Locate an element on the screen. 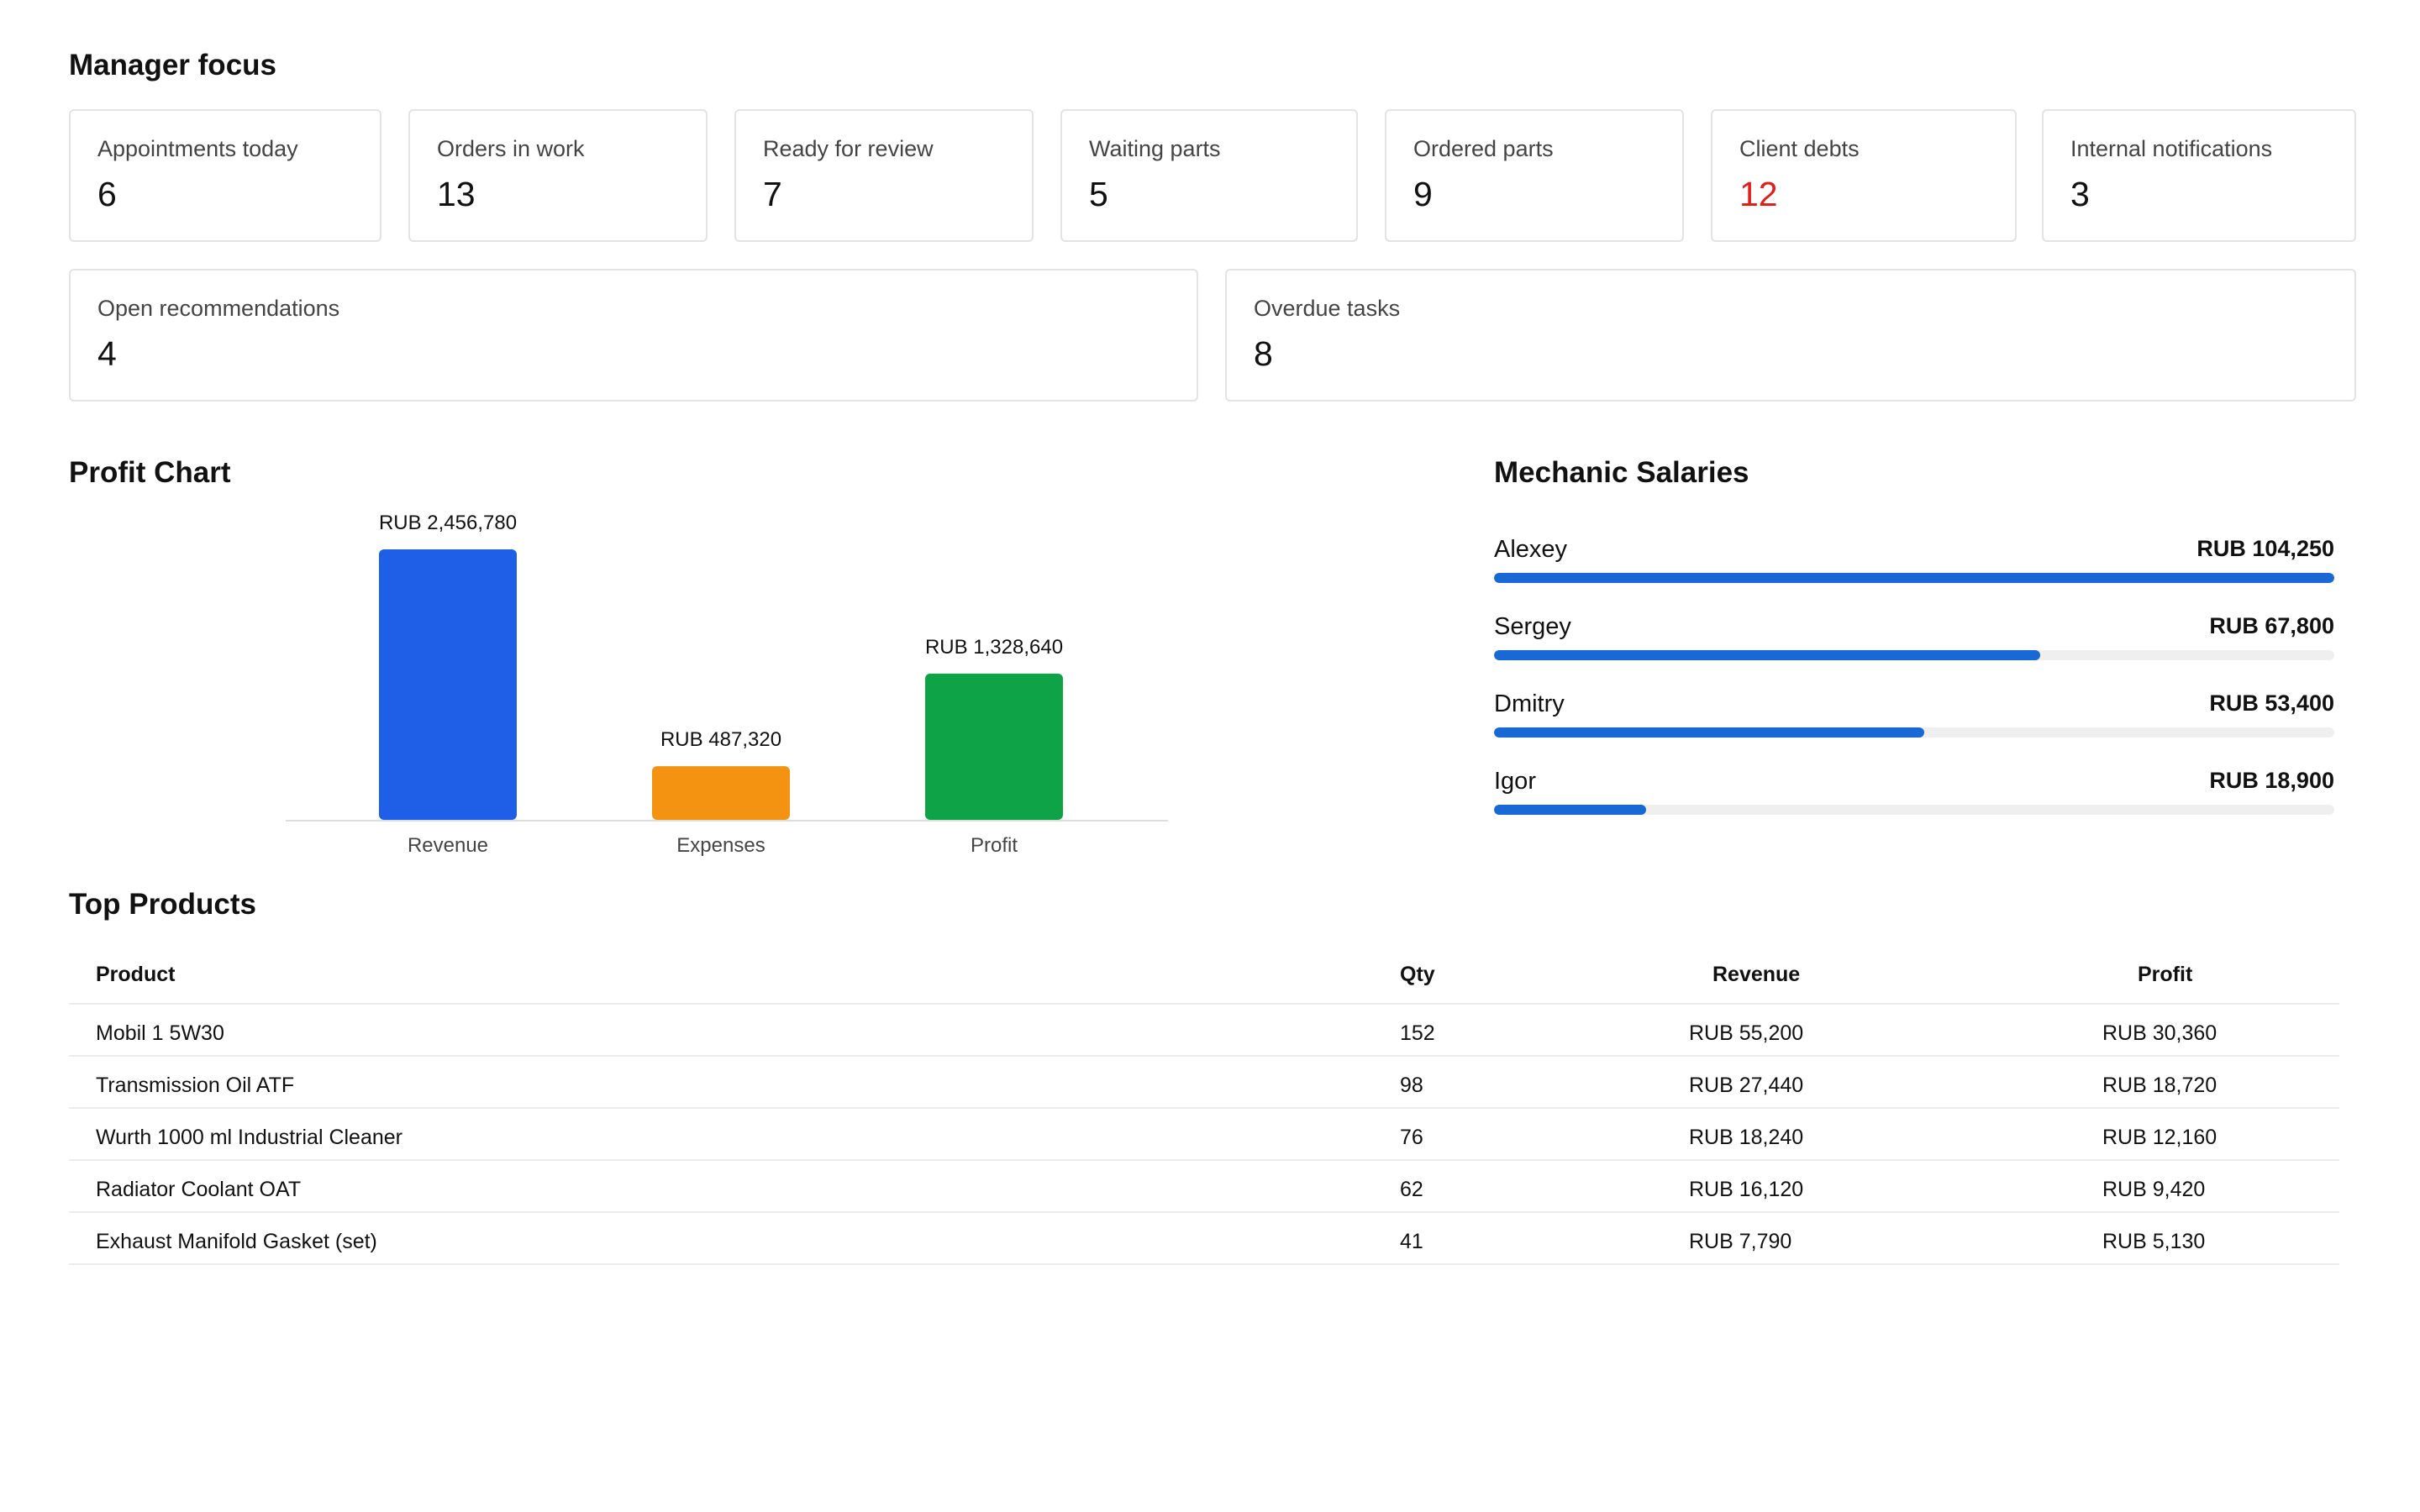 Image resolution: width=2420 pixels, height=1512 pixels. mechanic-name: Igor is located at coordinates (1515, 781).